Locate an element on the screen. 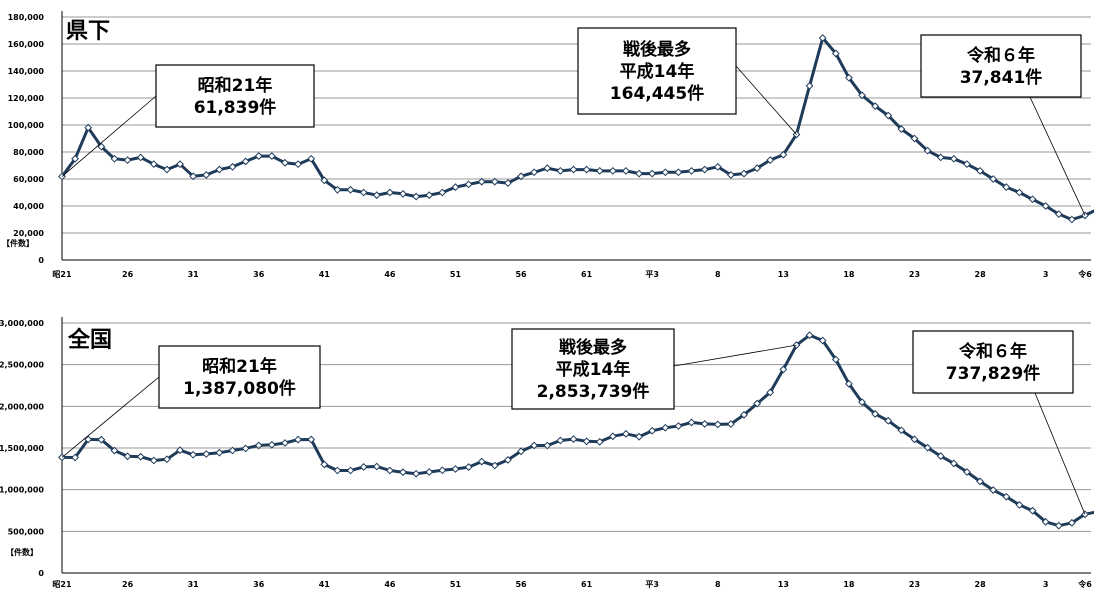  x-tick-label: 23 is located at coordinates (914, 584).